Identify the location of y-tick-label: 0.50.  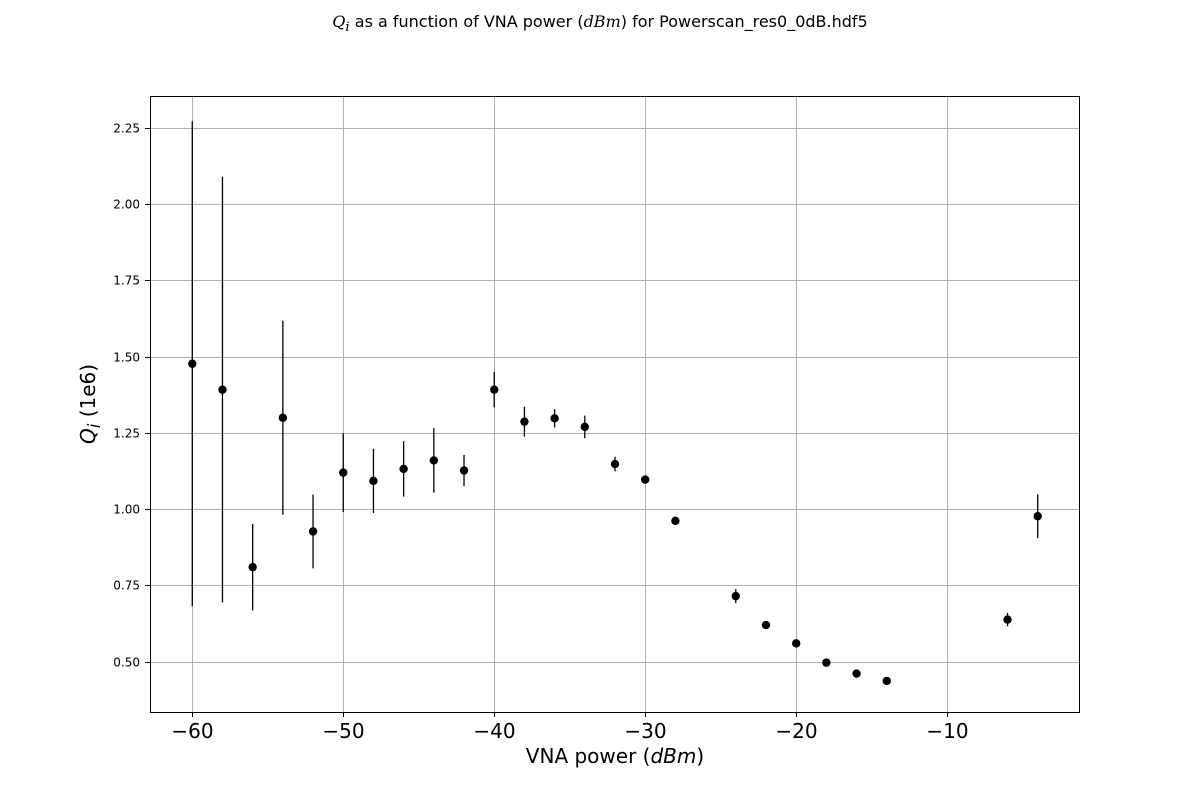
(126, 663).